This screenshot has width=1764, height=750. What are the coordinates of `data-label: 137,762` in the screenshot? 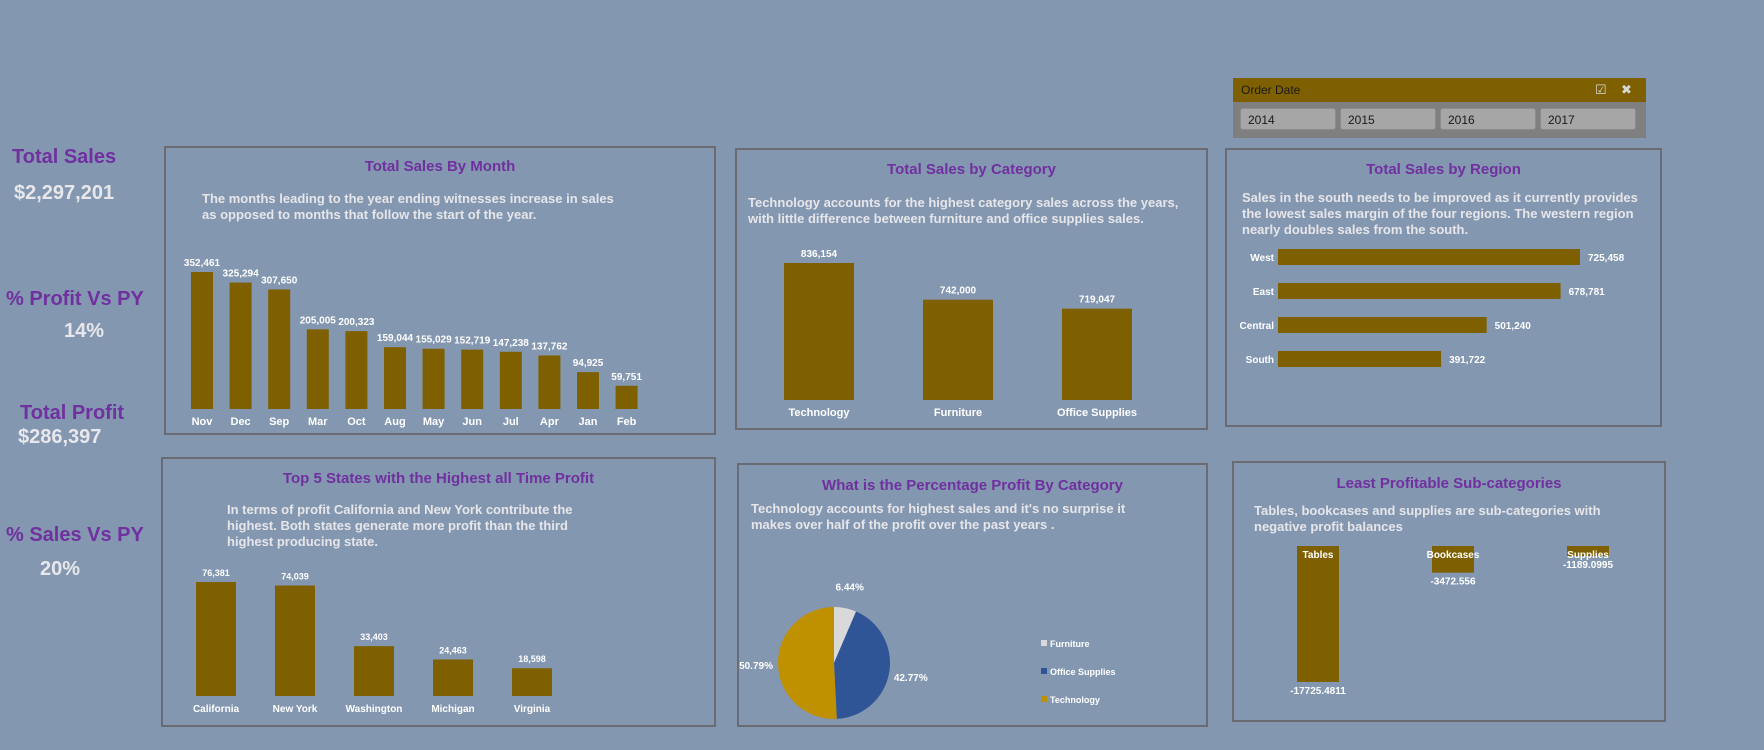 It's located at (549, 346).